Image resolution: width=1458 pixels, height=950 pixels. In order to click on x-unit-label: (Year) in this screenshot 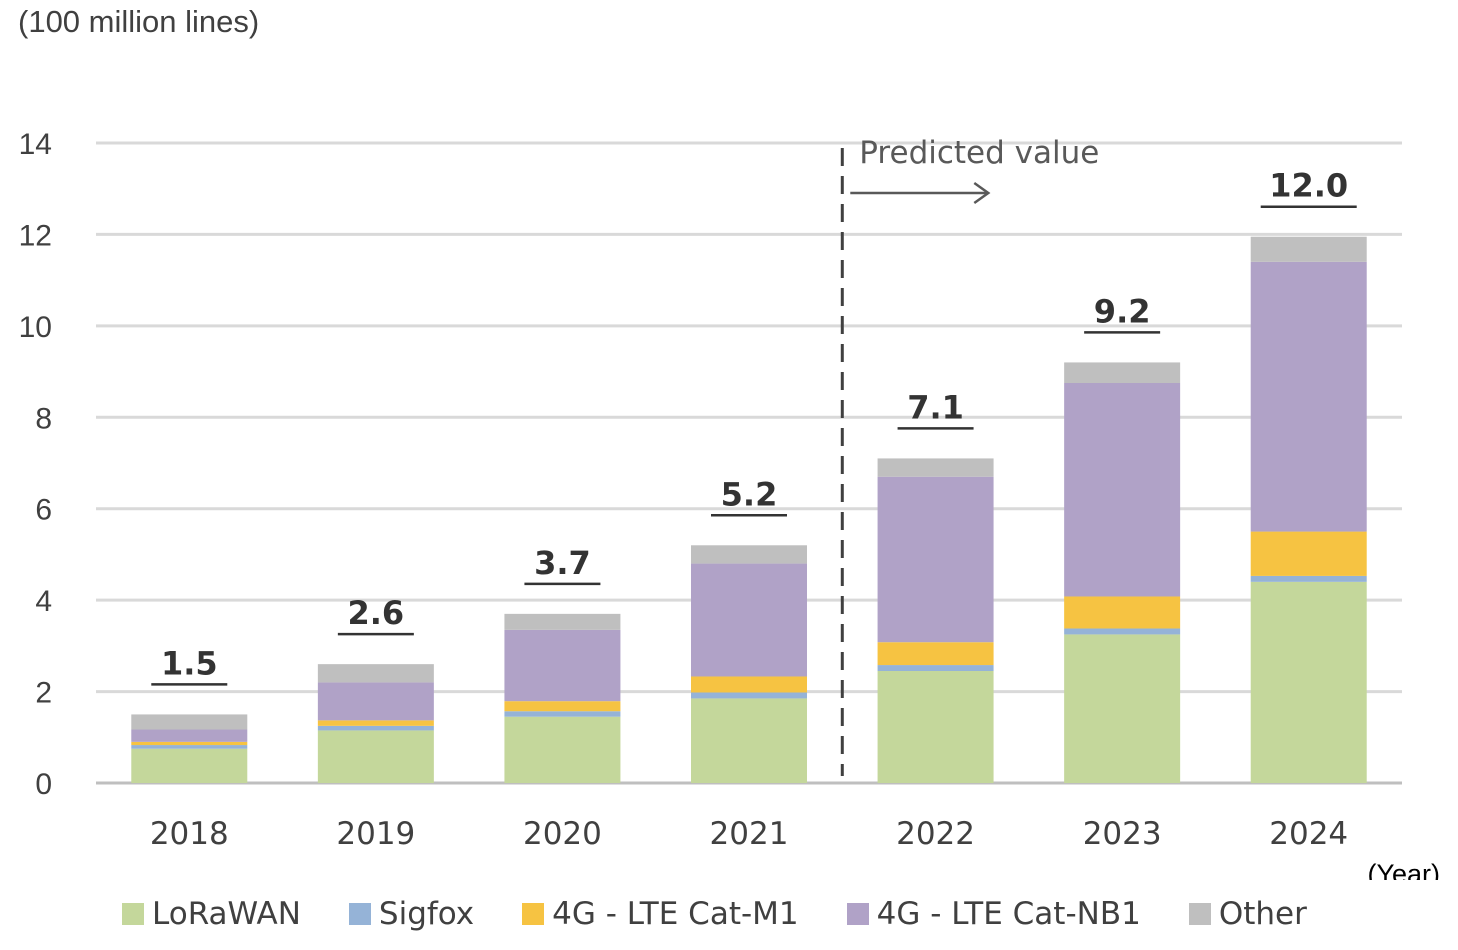, I will do `click(1403, 869)`.